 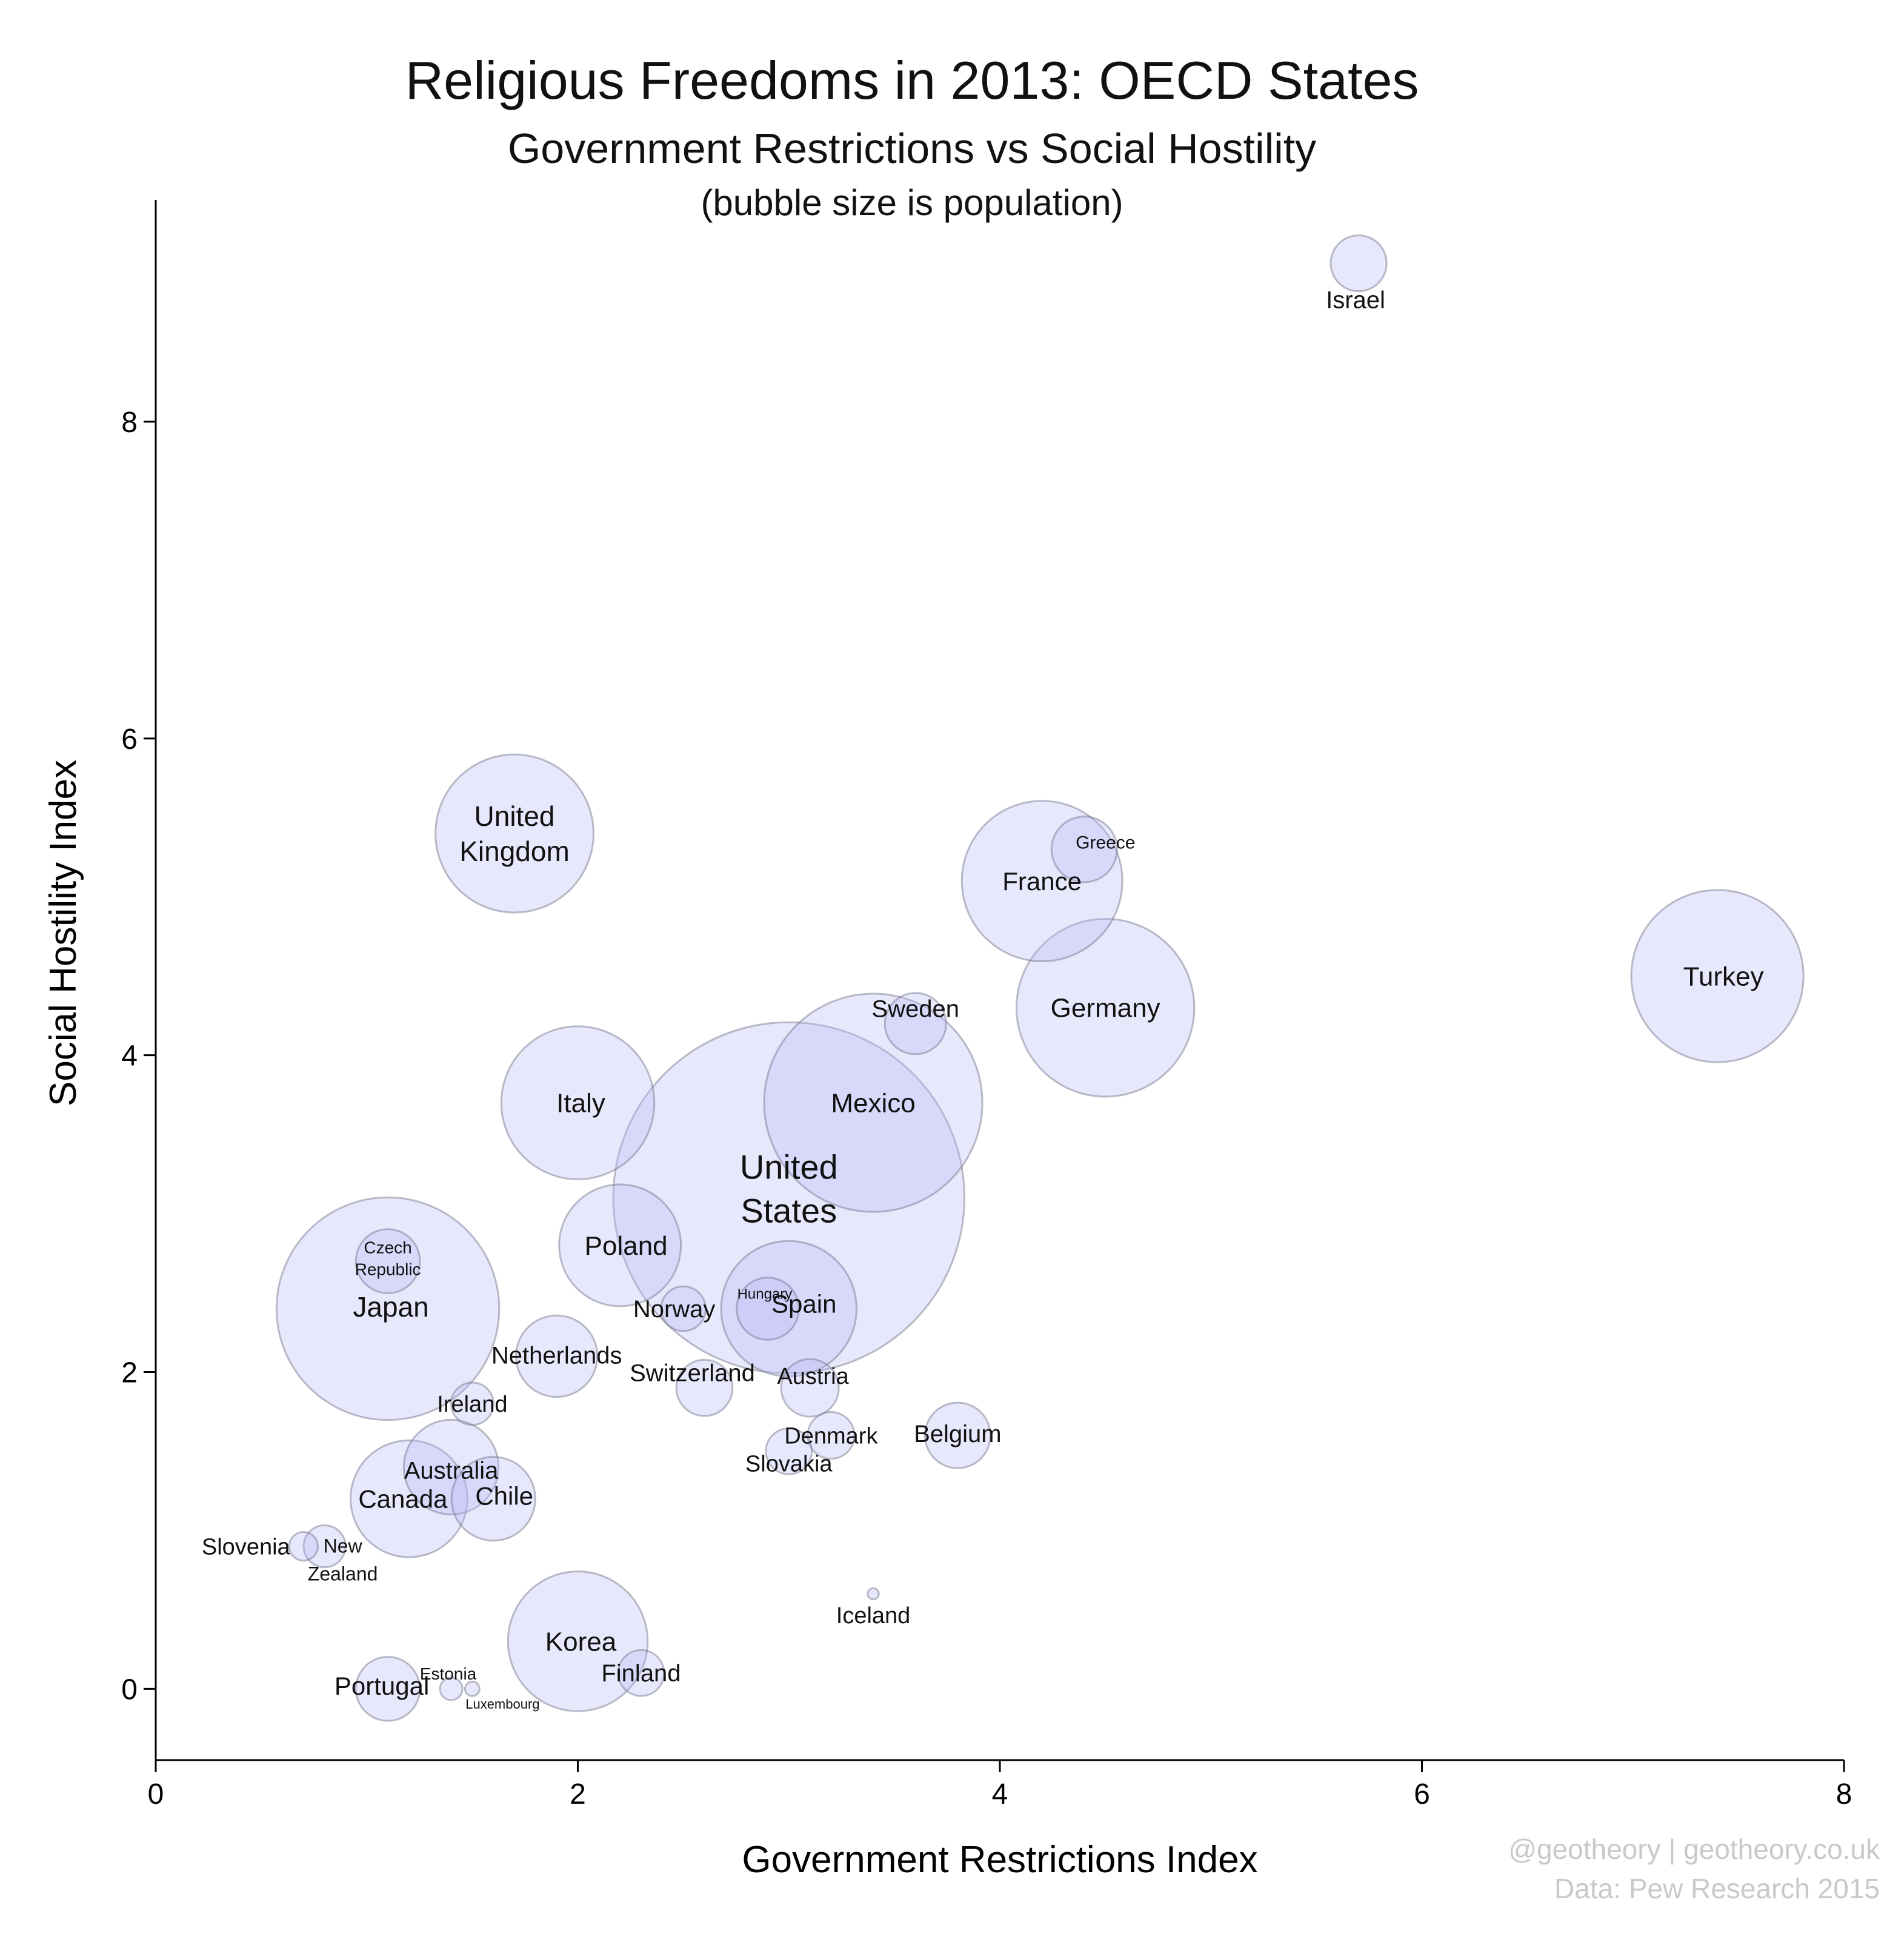 I want to click on bubble-label-ireland: Ireland, so click(x=472, y=1404).